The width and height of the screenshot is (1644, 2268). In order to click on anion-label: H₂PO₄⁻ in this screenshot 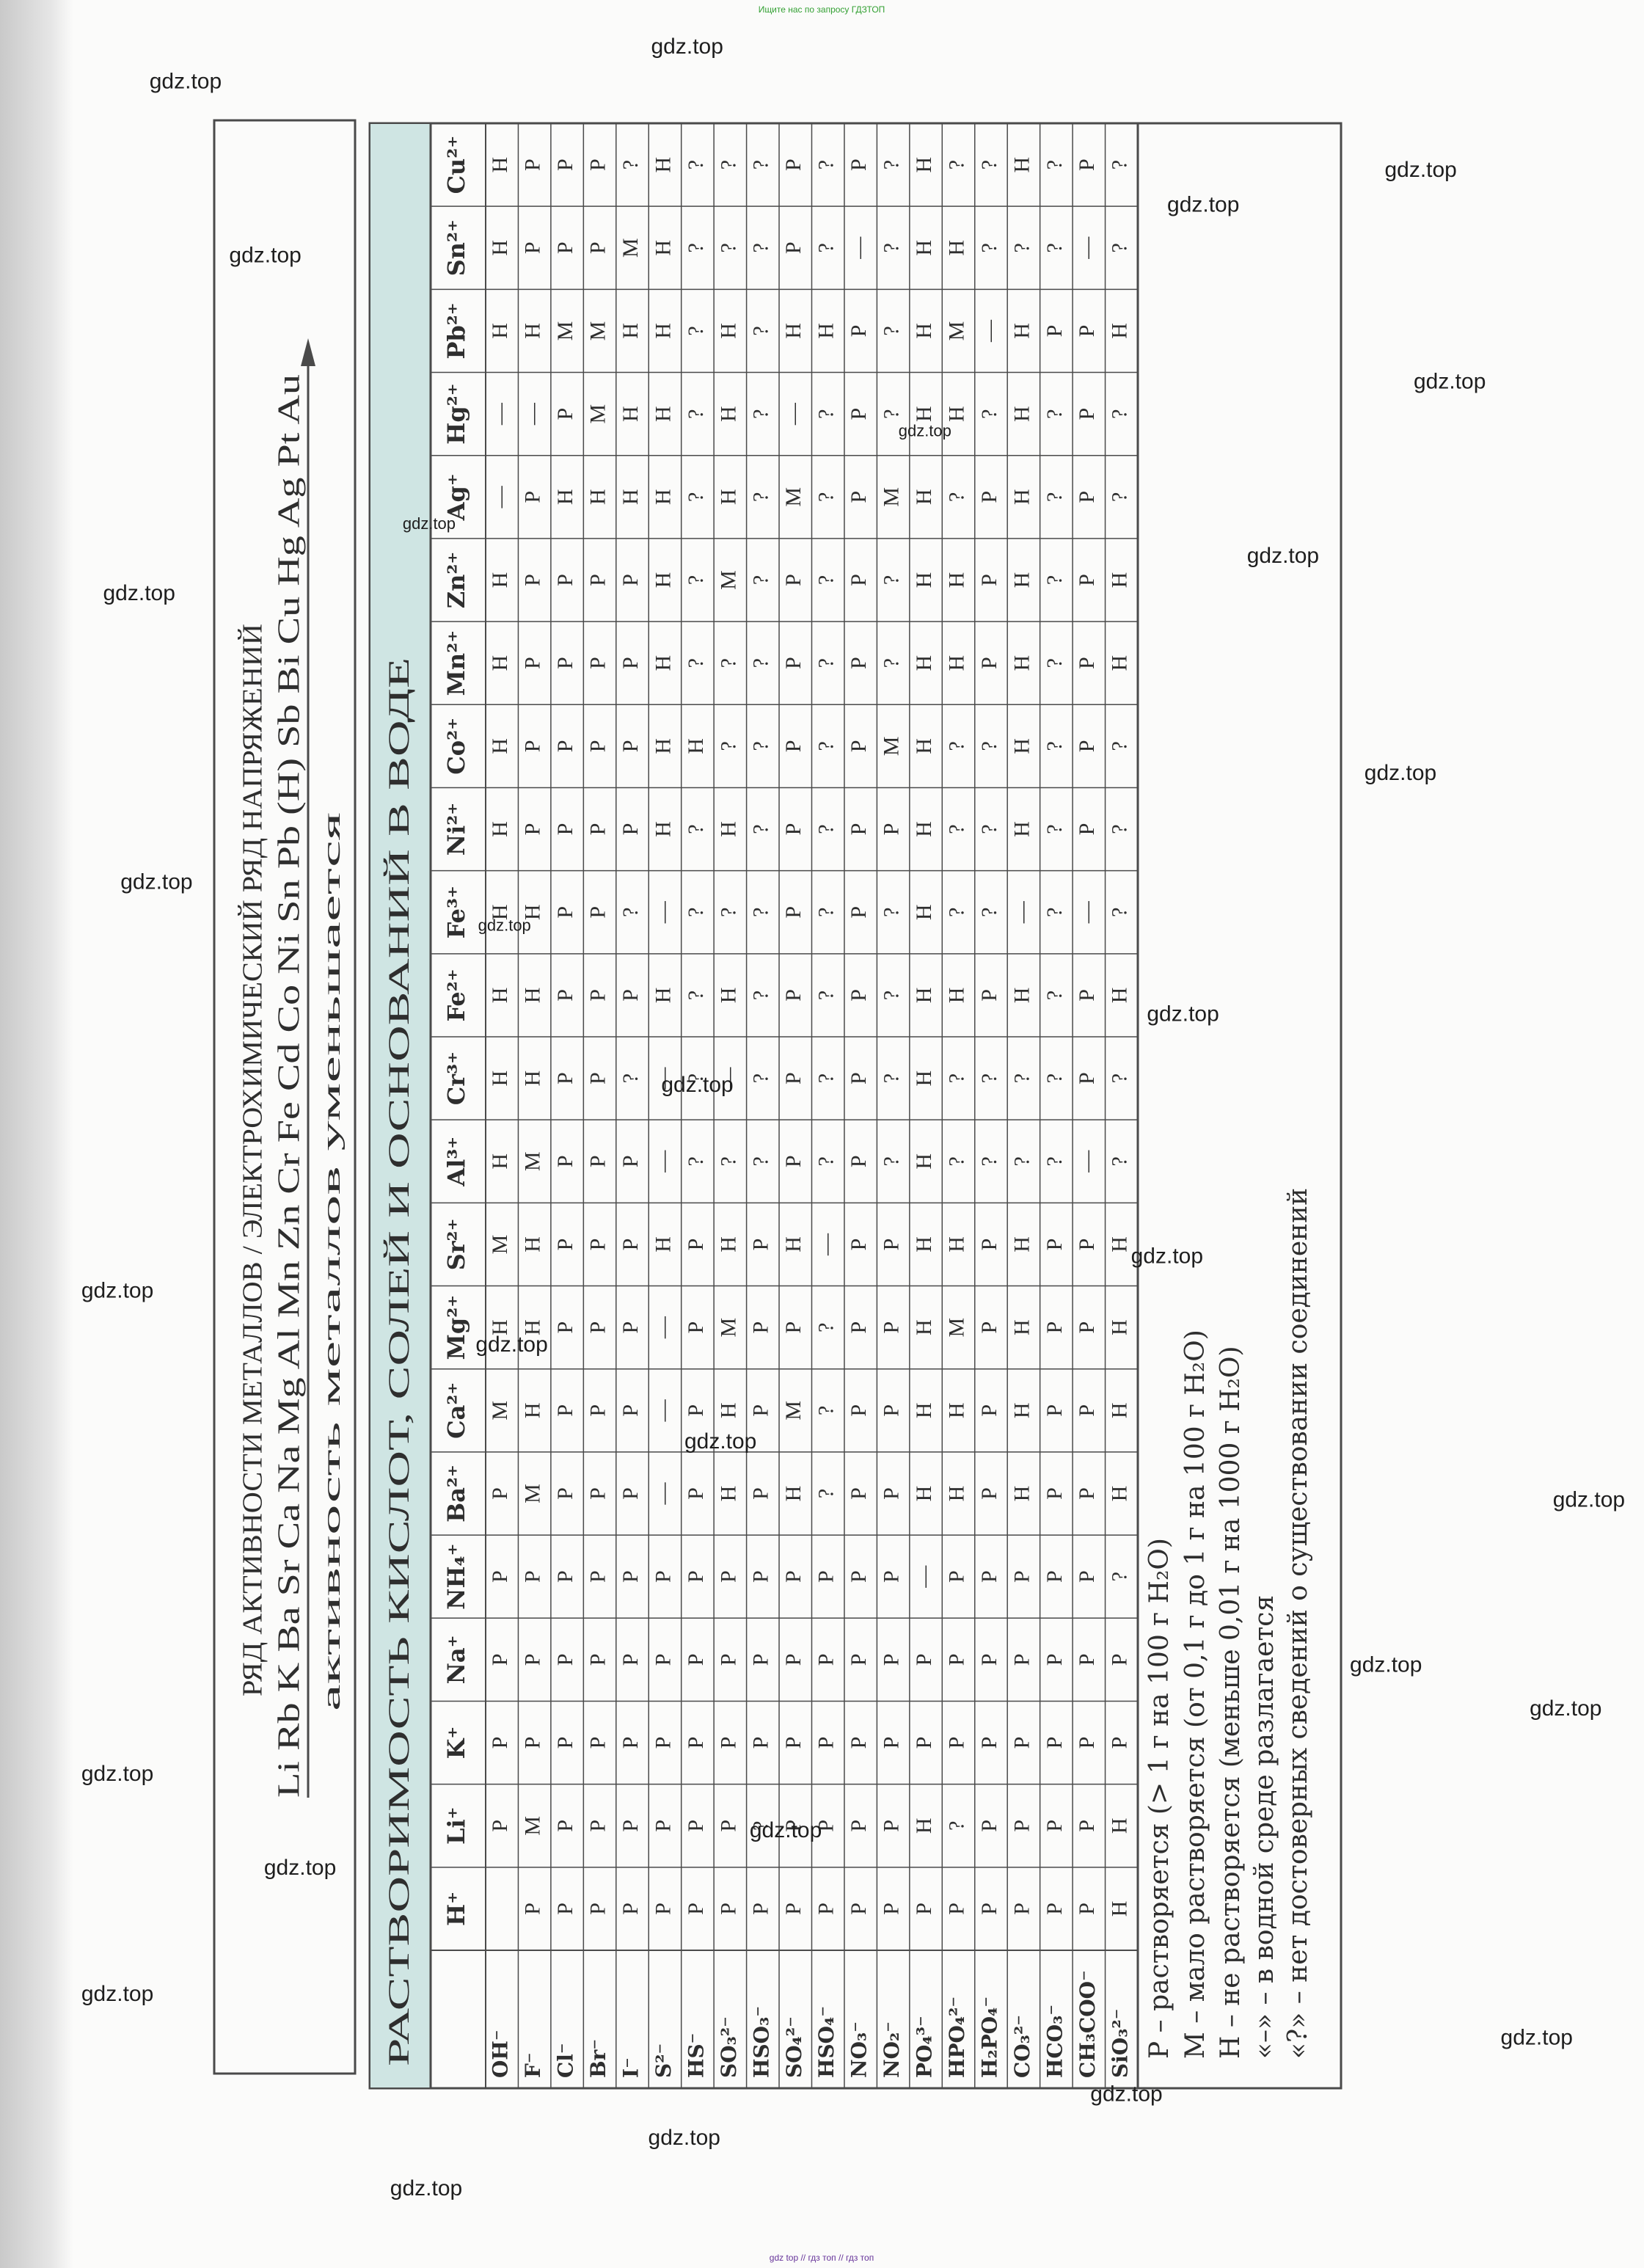, I will do `click(989, 2037)`.